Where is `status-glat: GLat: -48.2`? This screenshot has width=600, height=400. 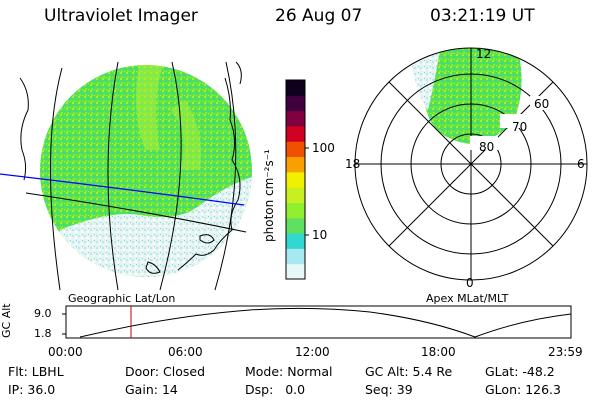
status-glat: GLat: -48.2 is located at coordinates (520, 371).